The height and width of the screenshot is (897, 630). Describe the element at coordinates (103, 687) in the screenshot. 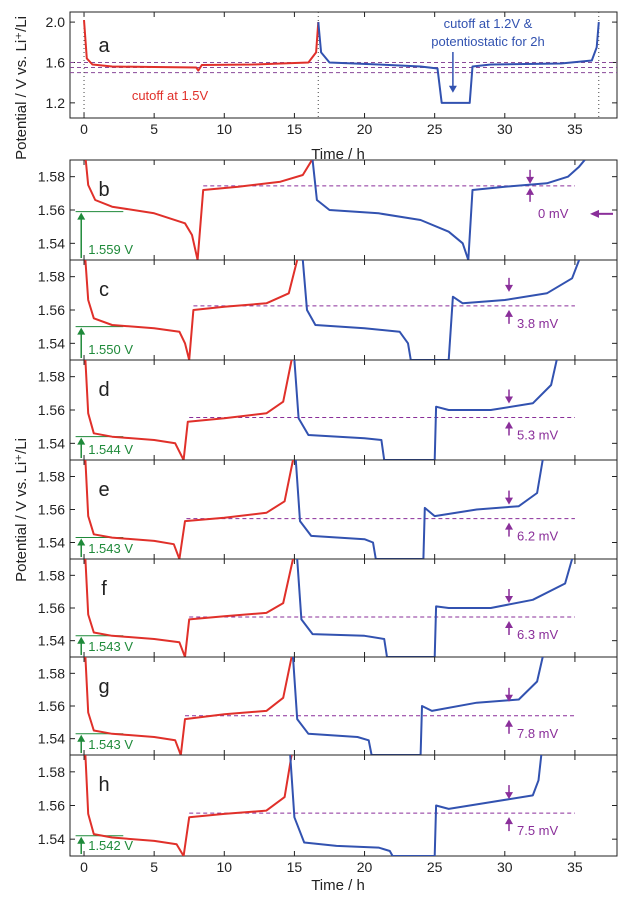

I see `panel-letter: g` at that location.